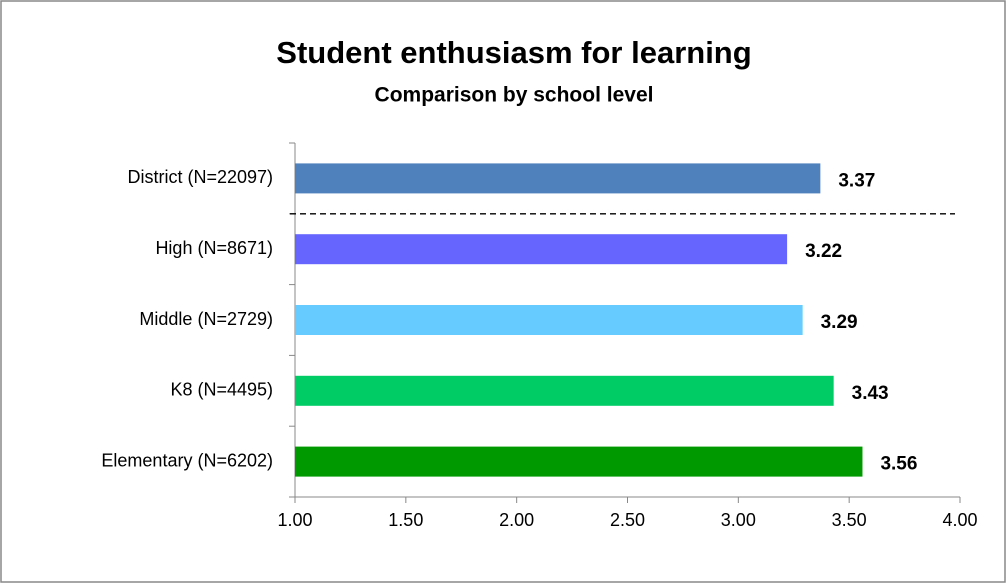 This screenshot has width=1007, height=584. What do you see at coordinates (214, 248) in the screenshot?
I see `y-tick-label: High (N=8671)` at bounding box center [214, 248].